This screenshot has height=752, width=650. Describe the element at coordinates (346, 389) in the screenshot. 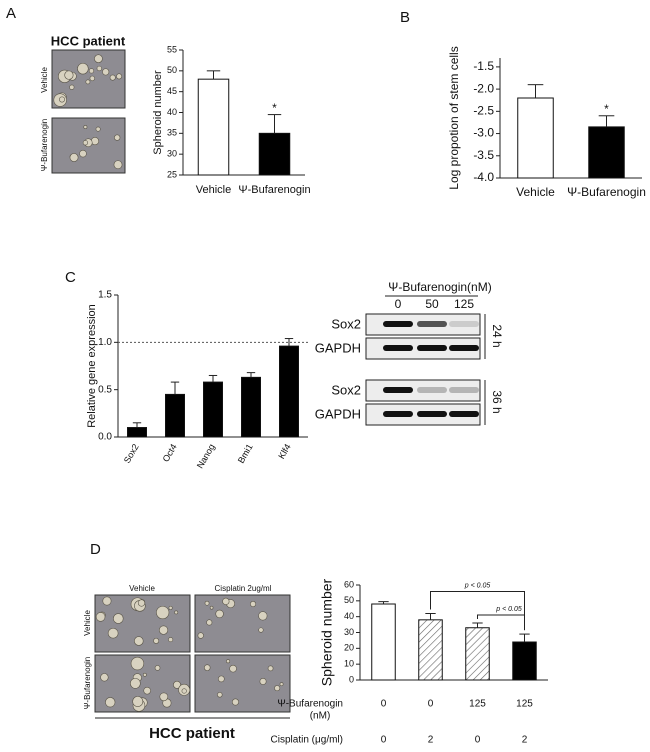

I see `row-label: Sox2` at that location.